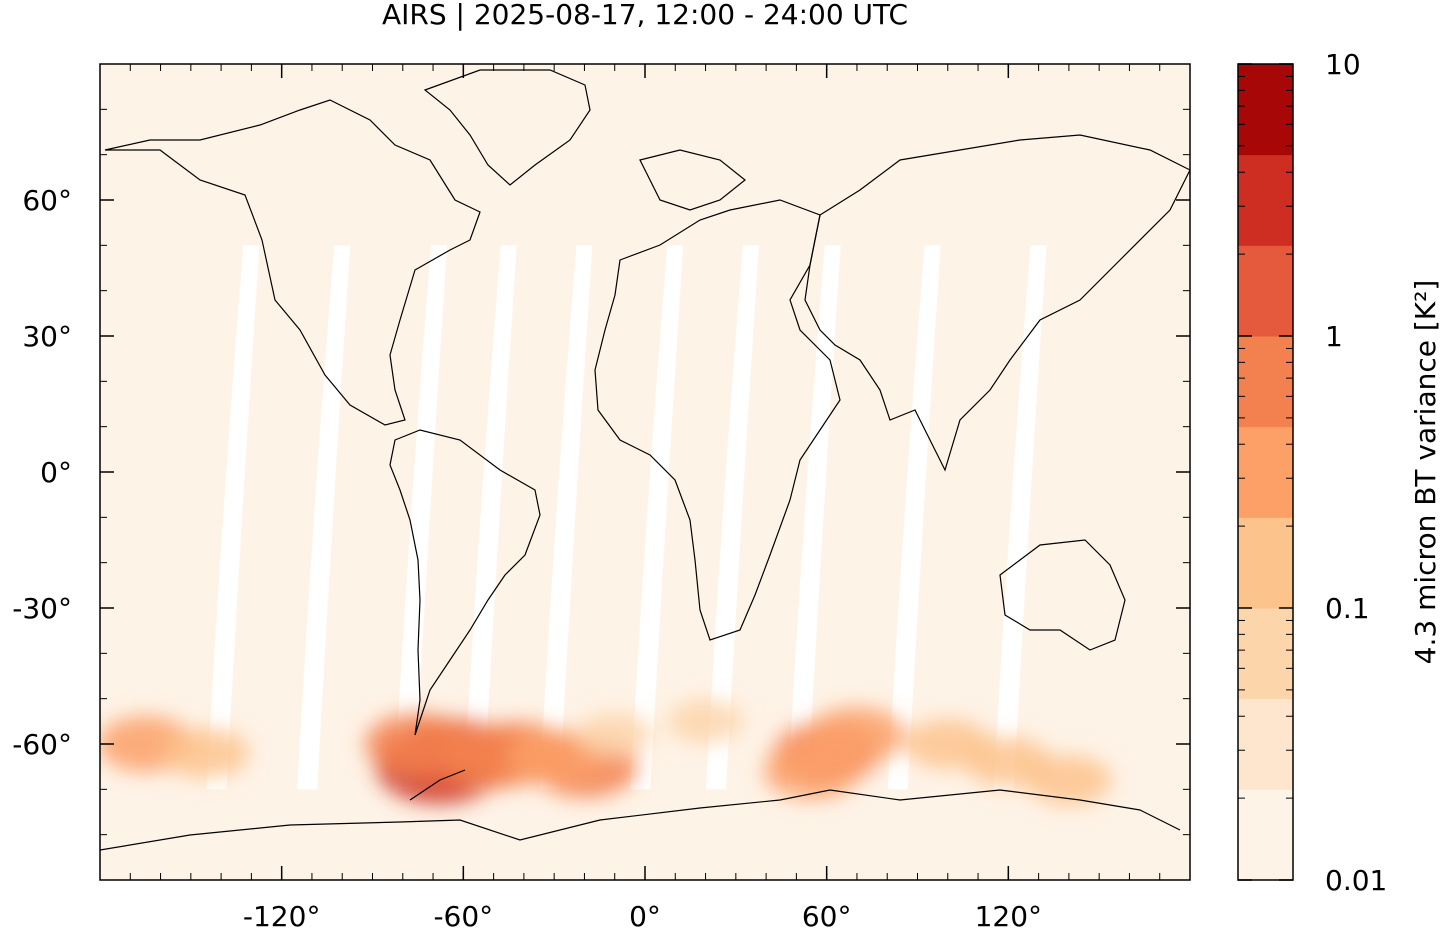 The height and width of the screenshot is (930, 1442). What do you see at coordinates (640, 820) in the screenshot?
I see `coastline-antarctica` at bounding box center [640, 820].